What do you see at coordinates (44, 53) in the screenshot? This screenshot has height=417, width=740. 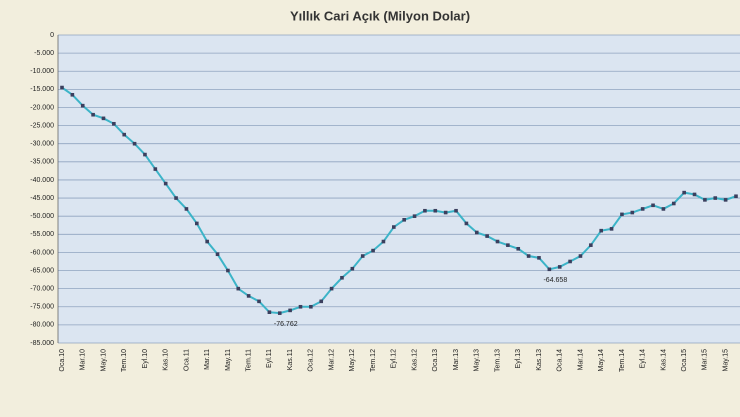 I see `y-tick-label: -5.000` at bounding box center [44, 53].